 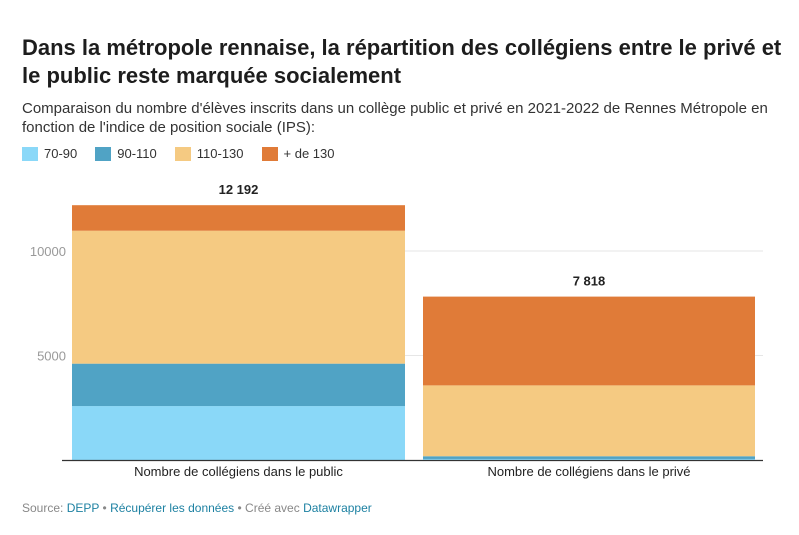 I want to click on legend-item: + de 130, so click(x=298, y=153).